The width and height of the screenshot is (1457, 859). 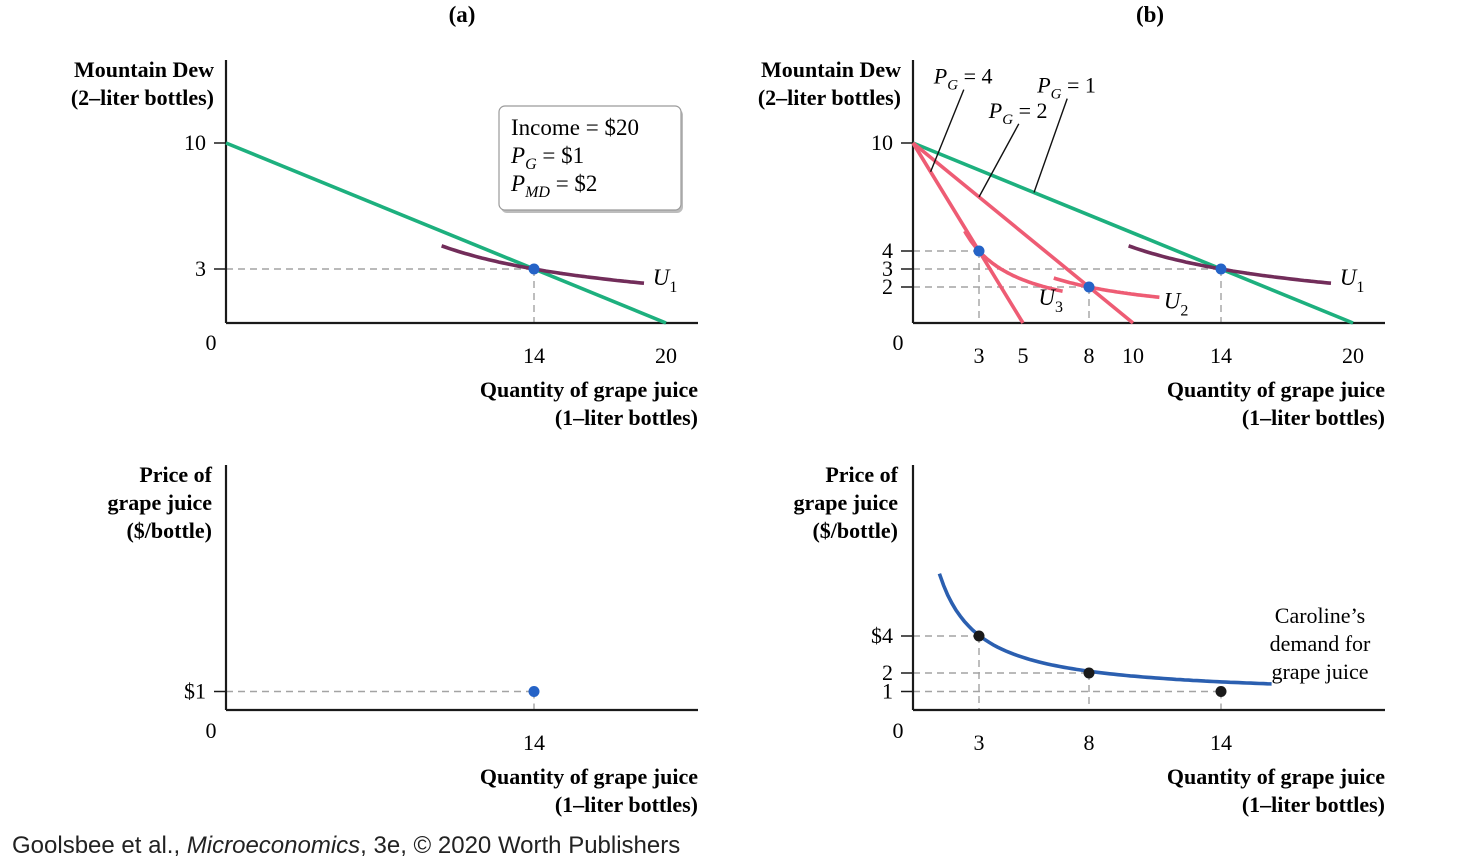 What do you see at coordinates (520, 845) in the screenshot?
I see `credit-suffix: , 3e, © 2020 Worth Publishers` at bounding box center [520, 845].